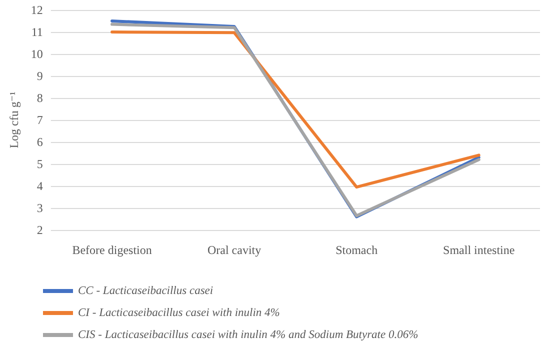 The width and height of the screenshot is (550, 358). I want to click on y-tick-label: 4, so click(39, 186).